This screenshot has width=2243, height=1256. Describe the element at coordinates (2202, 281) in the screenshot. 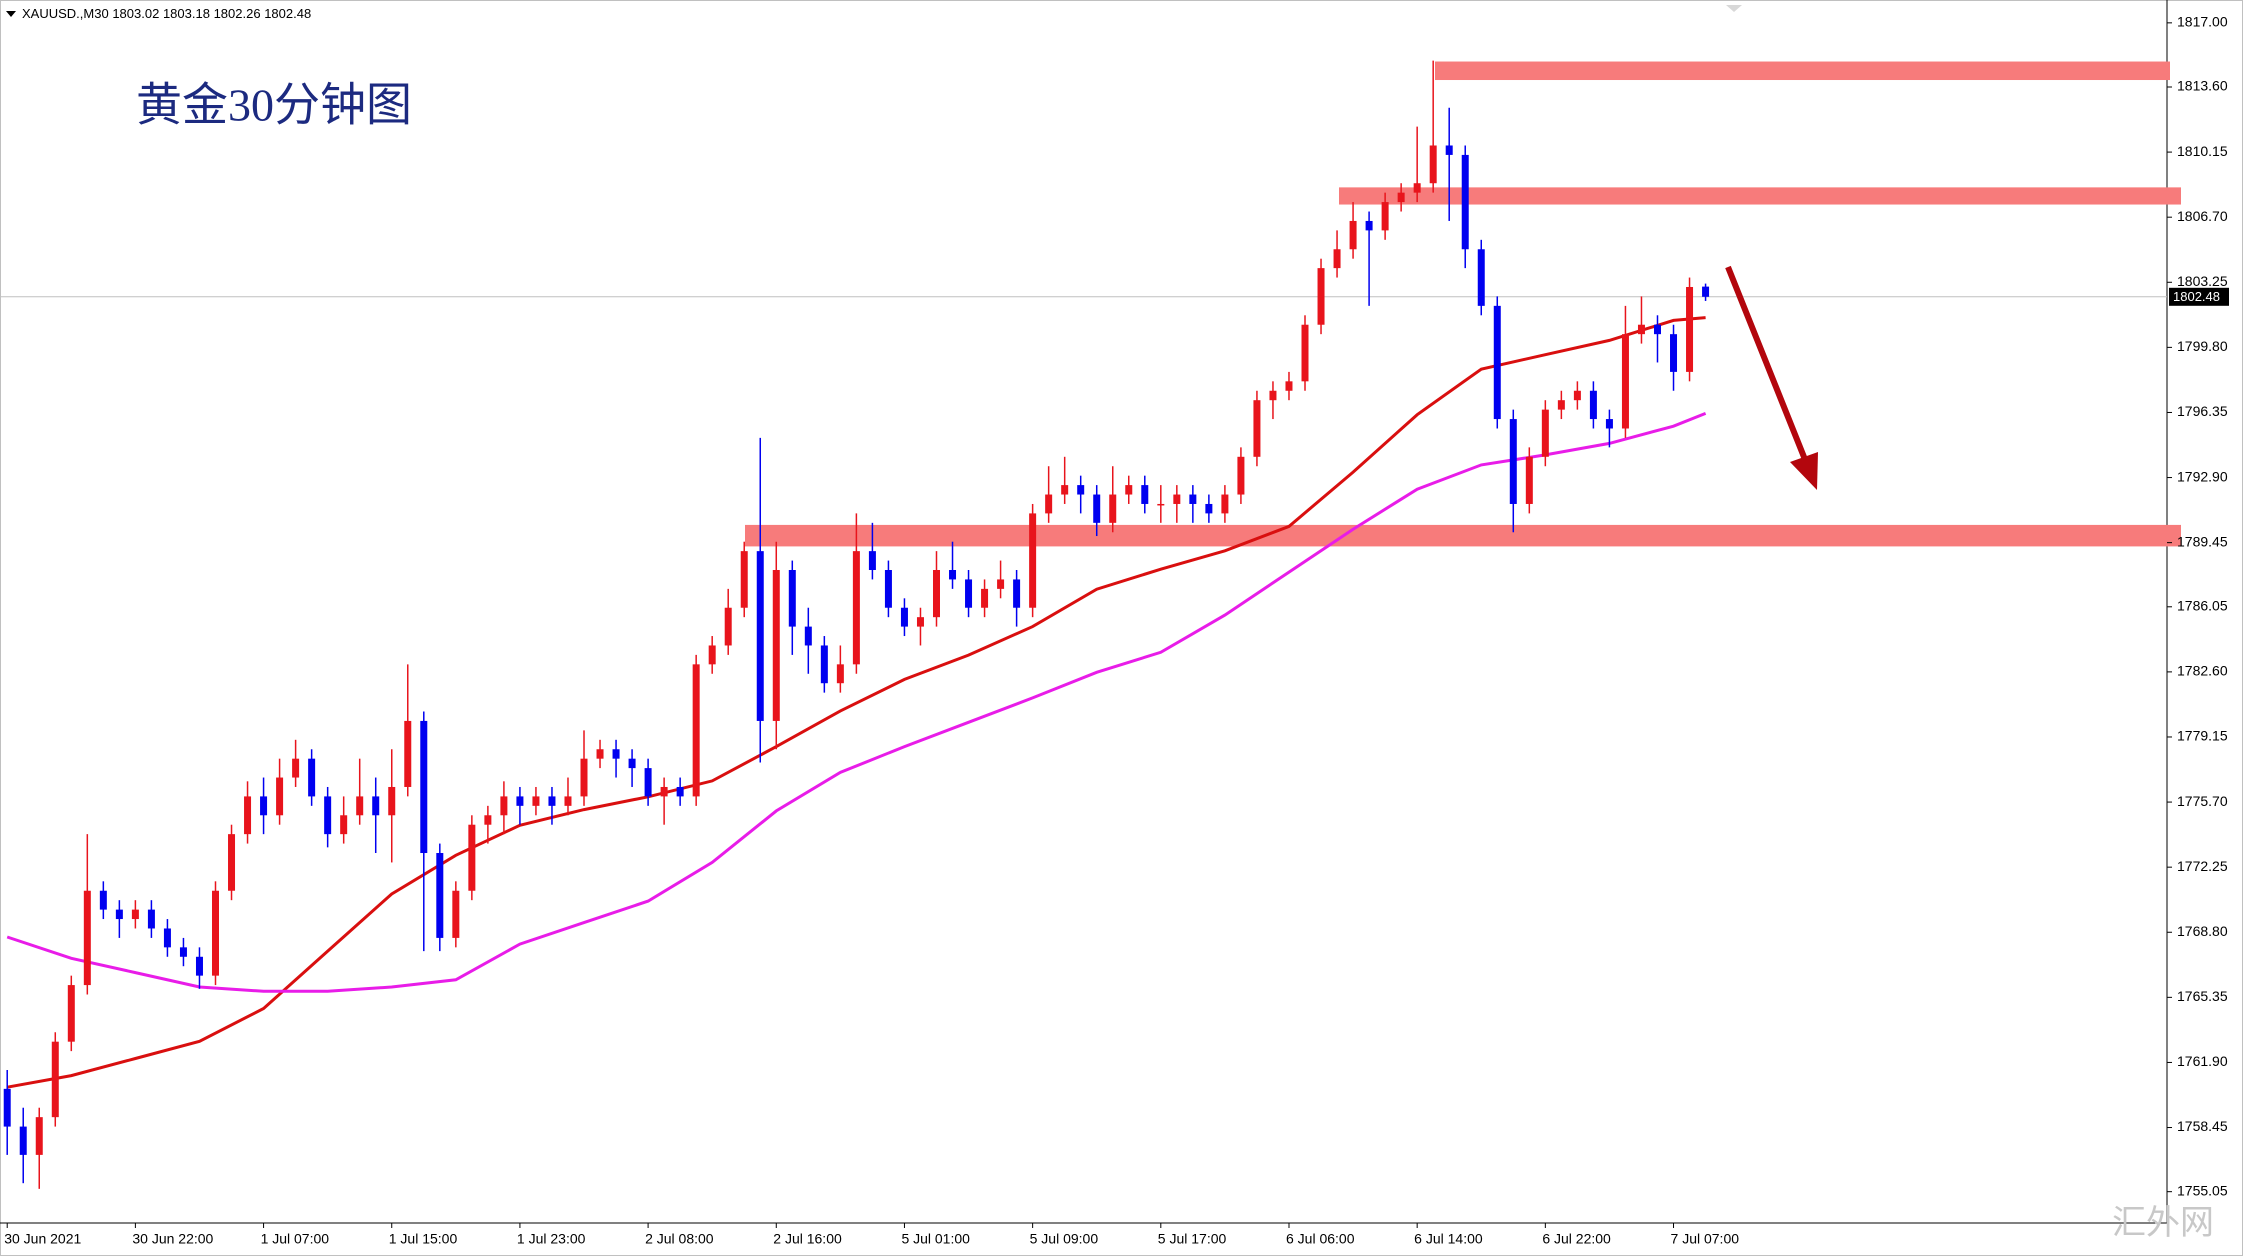

I see `y-tick-label: 1803.25` at that location.